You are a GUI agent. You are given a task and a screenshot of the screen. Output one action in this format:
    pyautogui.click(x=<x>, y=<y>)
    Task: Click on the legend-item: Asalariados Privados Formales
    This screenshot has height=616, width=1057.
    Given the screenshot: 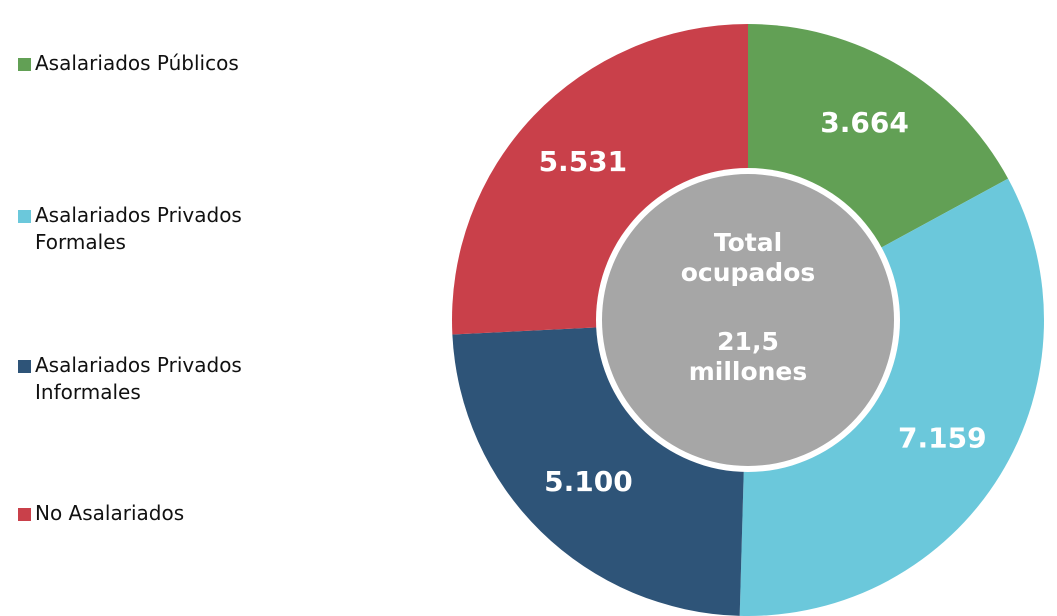 What is the action you would take?
    pyautogui.click(x=171, y=229)
    